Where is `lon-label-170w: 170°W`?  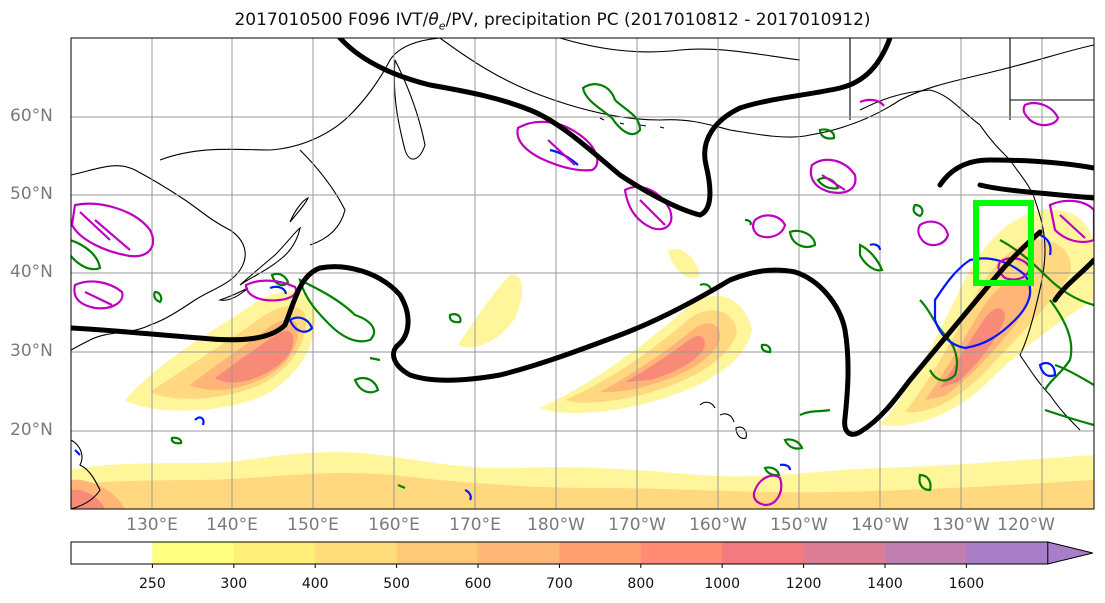
lon-label-170w: 170°W is located at coordinates (637, 525).